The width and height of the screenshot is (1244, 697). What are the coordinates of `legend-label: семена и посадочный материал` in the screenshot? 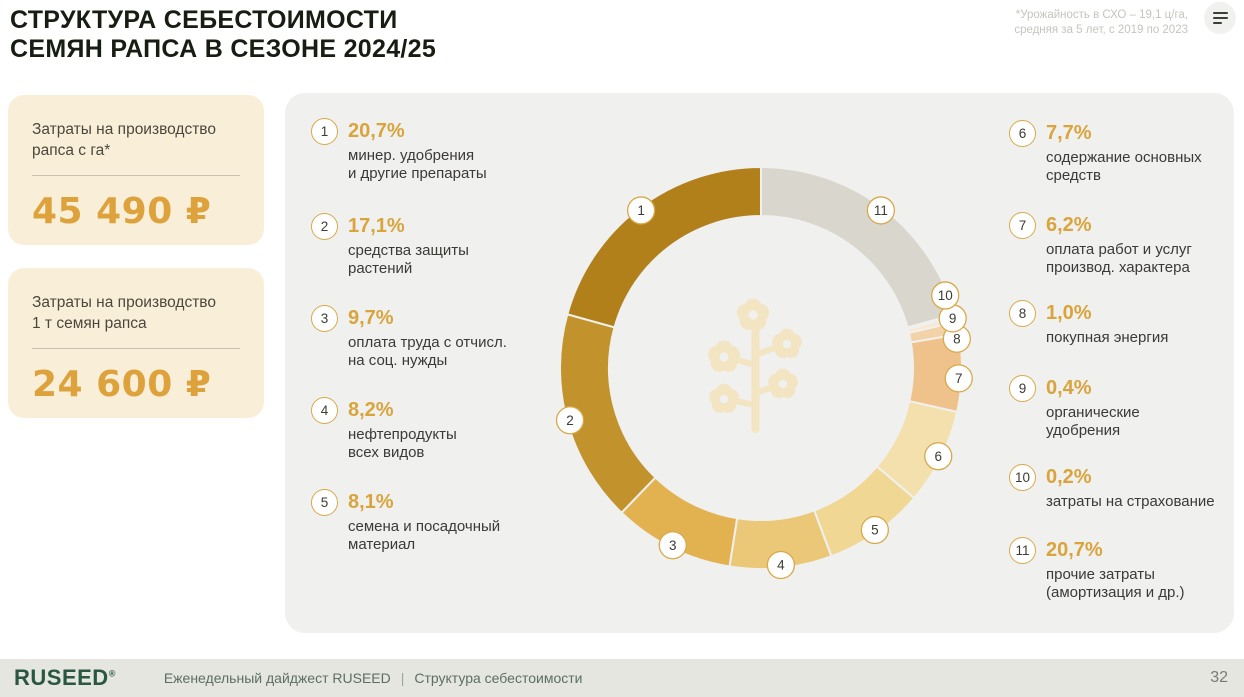 It's located at (424, 536).